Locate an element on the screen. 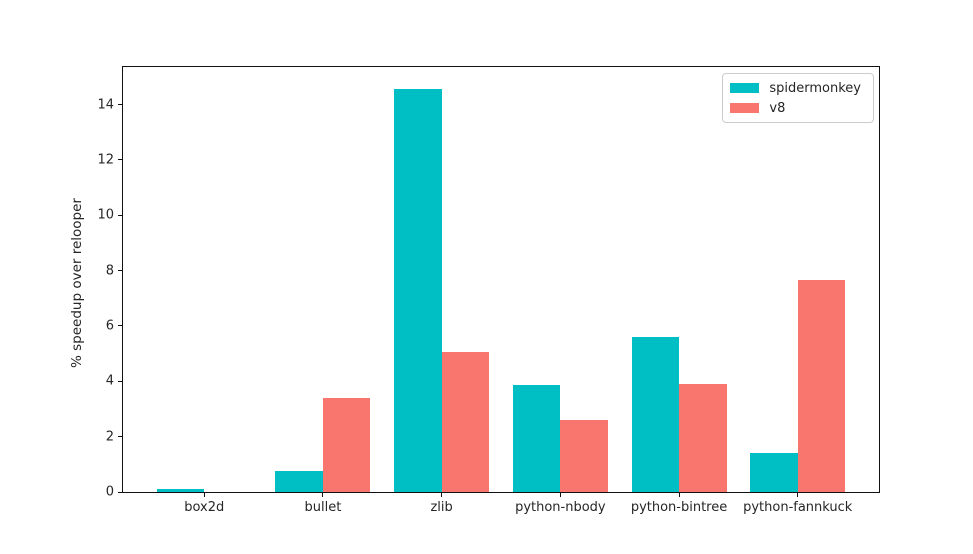 The image size is (973, 554). bar-spidermonkey-zlib is located at coordinates (418, 290).